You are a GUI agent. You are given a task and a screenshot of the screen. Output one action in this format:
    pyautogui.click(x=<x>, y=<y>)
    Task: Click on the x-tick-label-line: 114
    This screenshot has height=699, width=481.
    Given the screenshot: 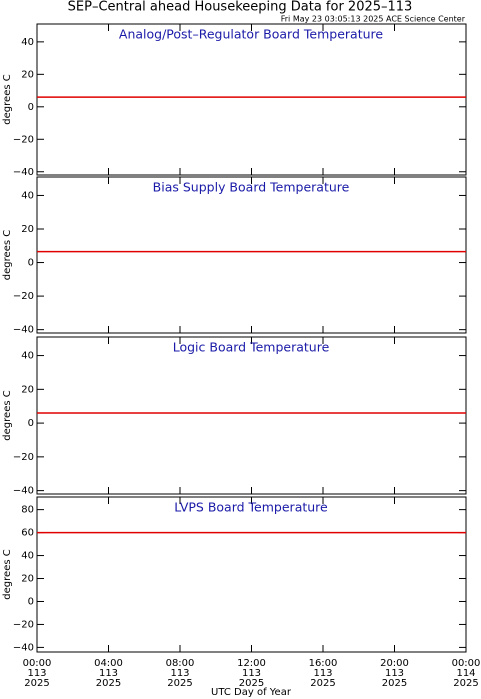 What is the action you would take?
    pyautogui.click(x=465, y=673)
    